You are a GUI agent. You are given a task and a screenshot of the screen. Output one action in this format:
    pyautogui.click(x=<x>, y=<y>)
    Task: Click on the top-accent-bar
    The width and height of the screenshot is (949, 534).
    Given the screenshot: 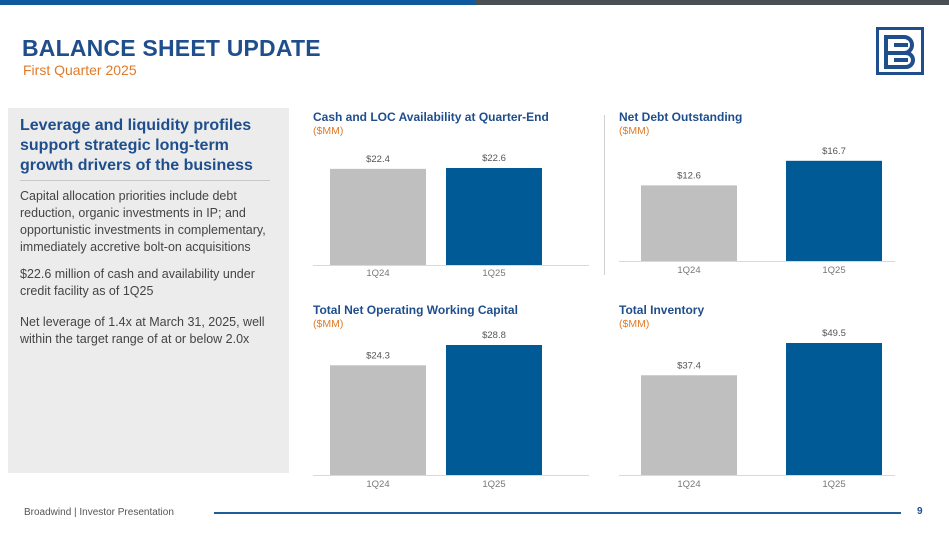 What is the action you would take?
    pyautogui.click(x=474, y=2)
    